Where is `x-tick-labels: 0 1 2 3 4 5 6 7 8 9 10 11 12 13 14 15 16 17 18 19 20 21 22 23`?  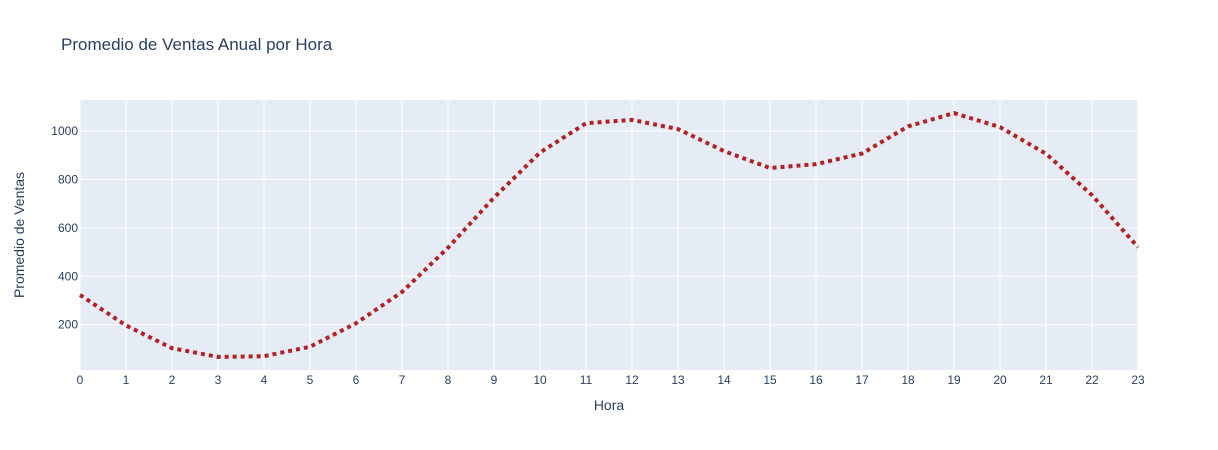
x-tick-labels: 0 1 2 3 4 5 6 7 8 9 10 11 12 13 14 15 16 17 18 19 20 21 22 23 is located at coordinates (611, 380).